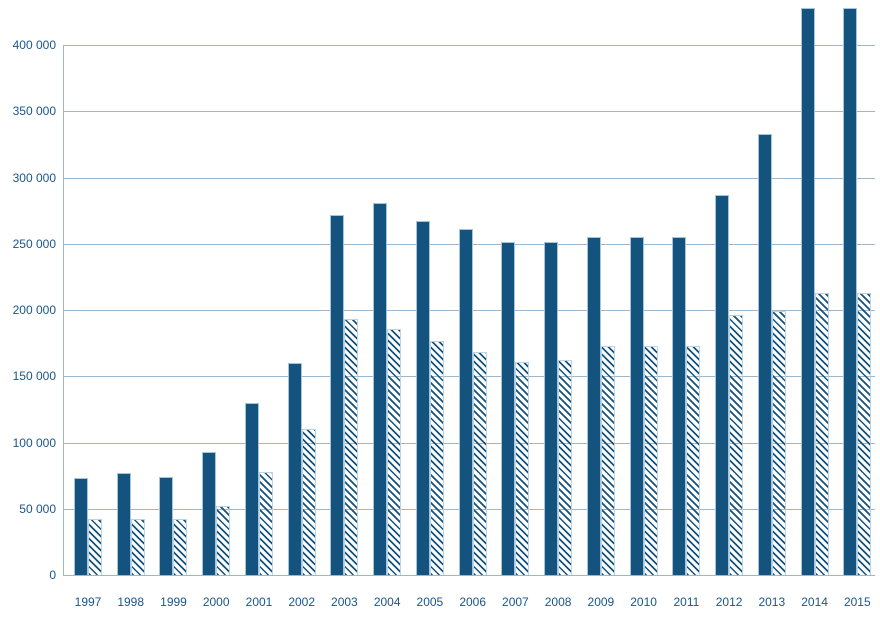  I want to click on y-tick-label-150000: 150 000, so click(34, 376).